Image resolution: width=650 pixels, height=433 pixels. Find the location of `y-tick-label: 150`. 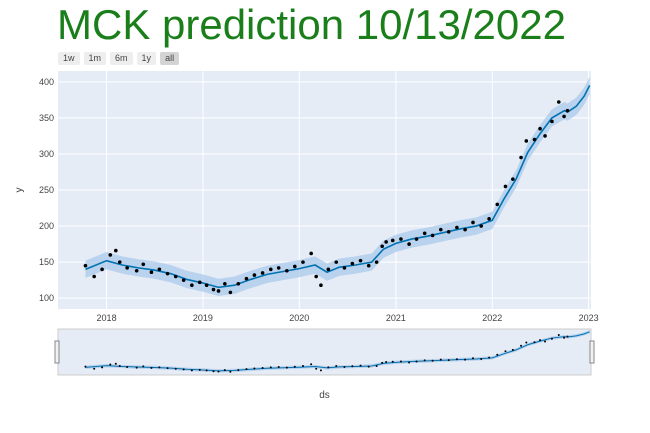

y-tick-label: 150 is located at coordinates (46, 262).